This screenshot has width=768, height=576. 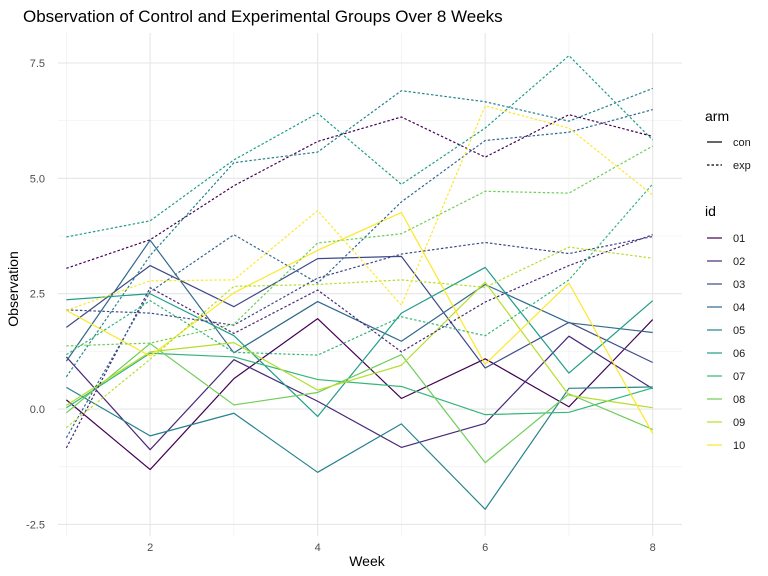 I want to click on x-axis-ticks: 2 4 6 8, so click(x=401, y=548).